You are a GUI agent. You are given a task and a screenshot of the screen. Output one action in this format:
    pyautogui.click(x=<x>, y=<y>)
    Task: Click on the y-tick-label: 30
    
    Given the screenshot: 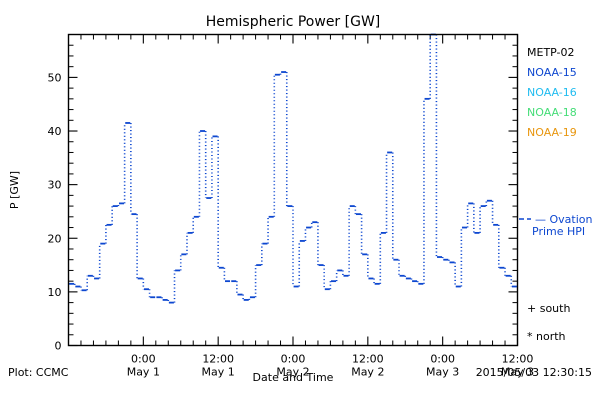 What is the action you would take?
    pyautogui.click(x=55, y=185)
    